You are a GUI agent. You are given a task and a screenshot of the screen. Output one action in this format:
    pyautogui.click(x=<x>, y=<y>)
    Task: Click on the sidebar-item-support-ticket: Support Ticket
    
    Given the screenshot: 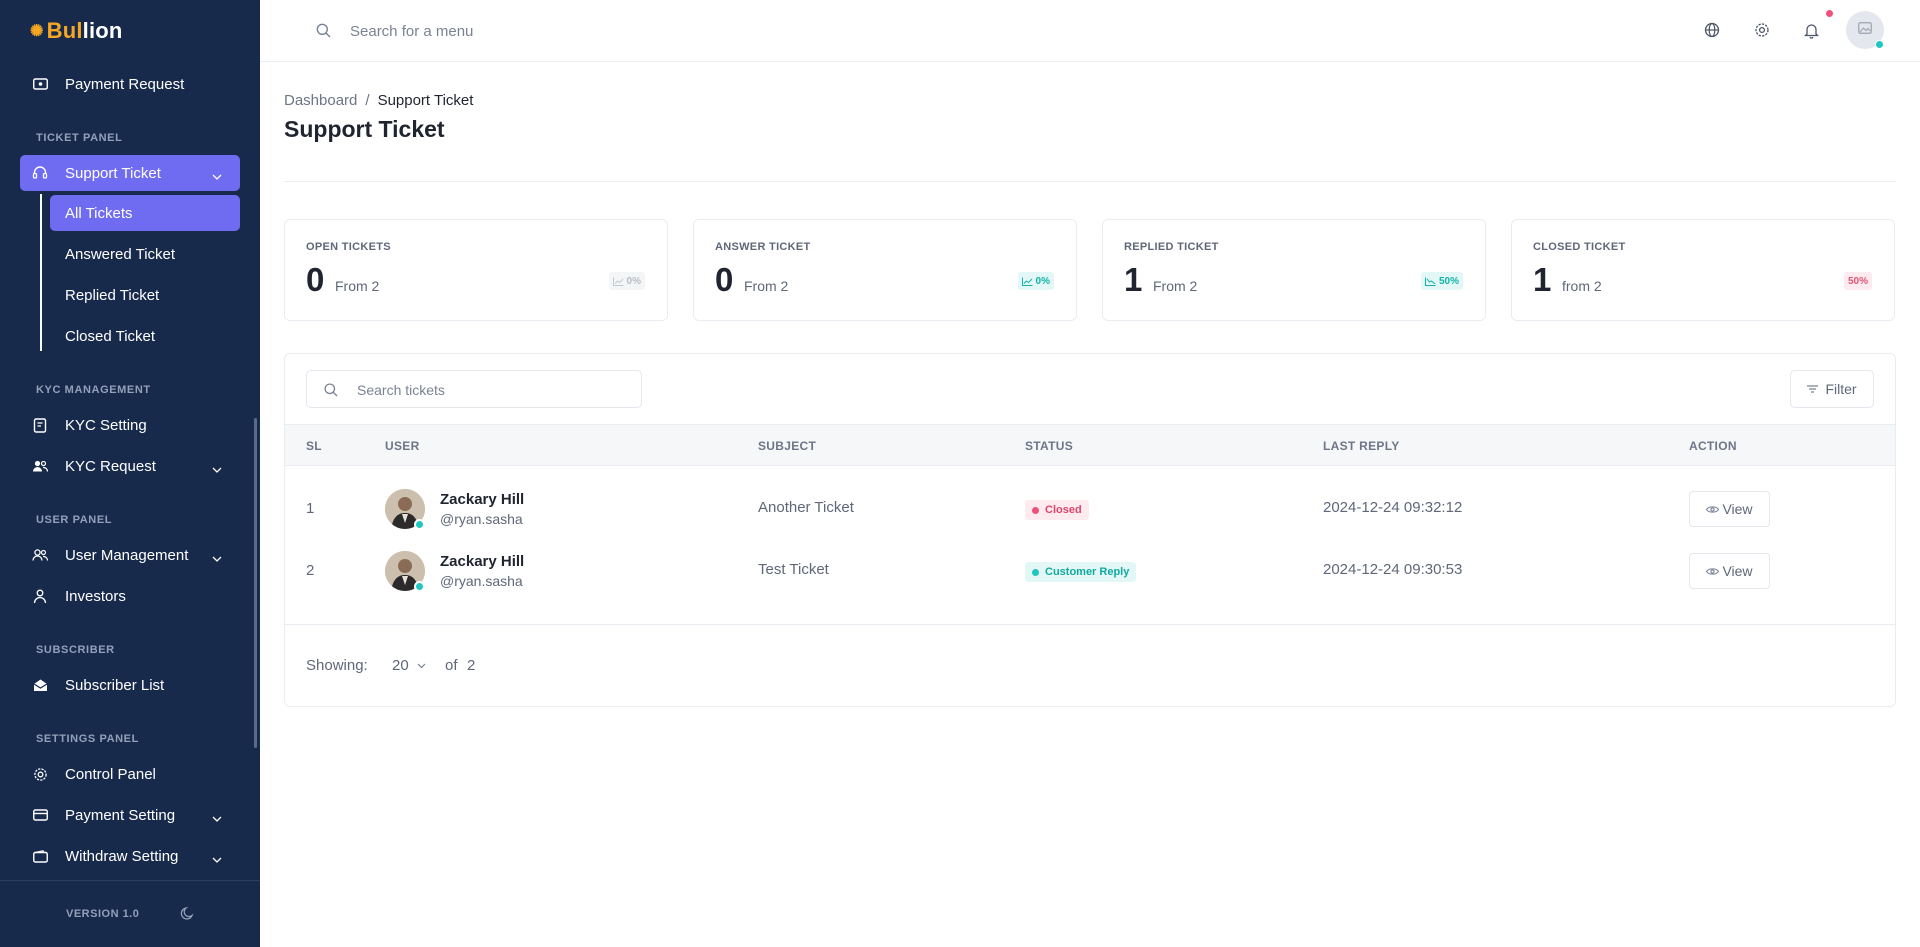 What is the action you would take?
    pyautogui.click(x=130, y=173)
    